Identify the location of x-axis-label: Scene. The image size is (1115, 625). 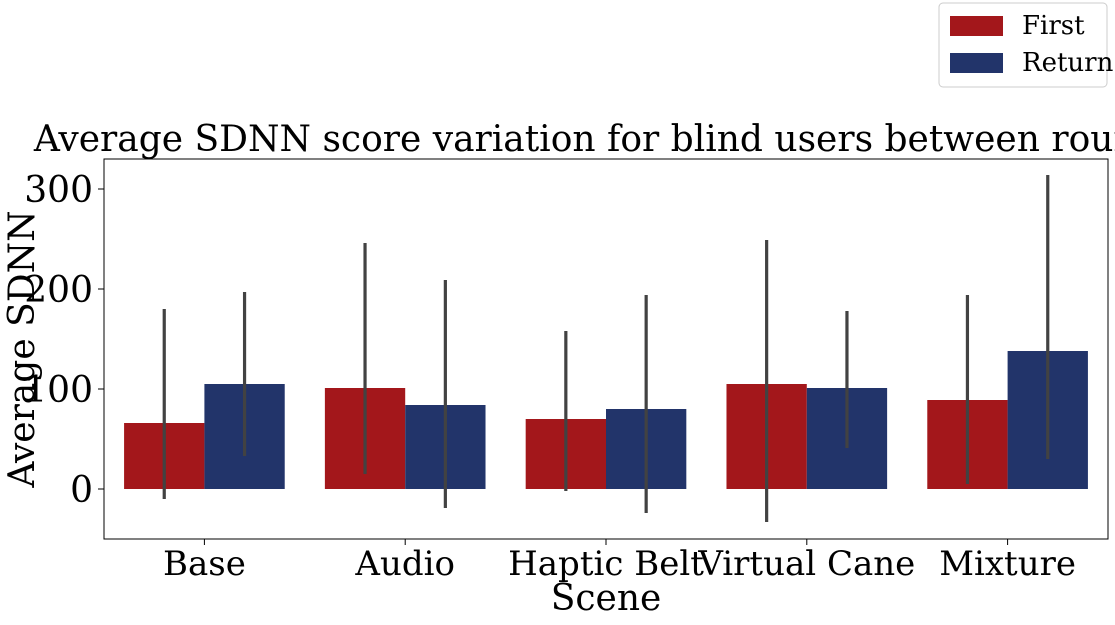
(606, 598).